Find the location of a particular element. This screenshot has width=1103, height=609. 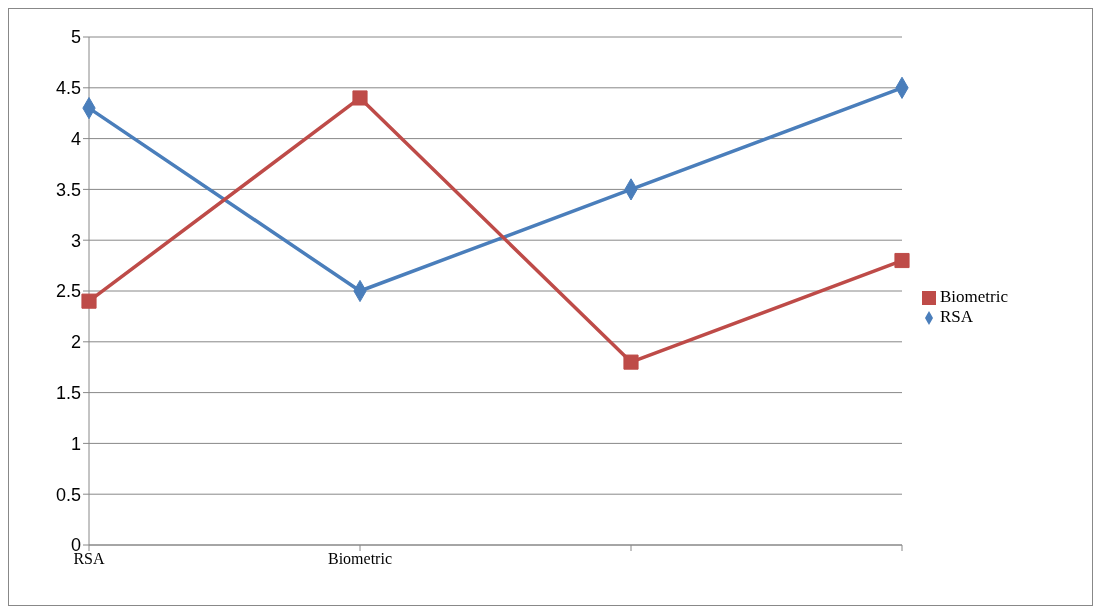

y-tick-label: 4 is located at coordinates (75, 138).